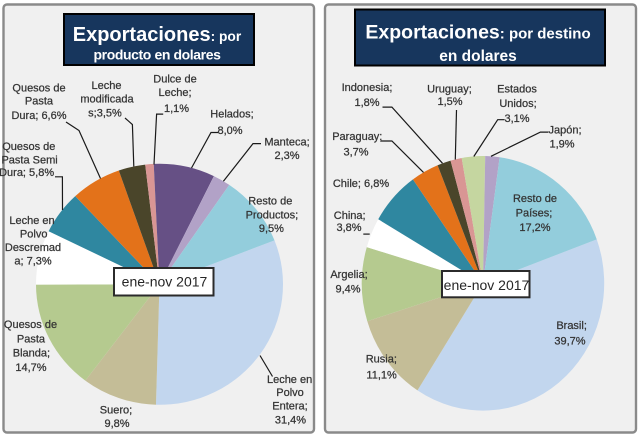 The height and width of the screenshot is (443, 640). I want to click on svg-text: Brasil;, so click(571, 326).